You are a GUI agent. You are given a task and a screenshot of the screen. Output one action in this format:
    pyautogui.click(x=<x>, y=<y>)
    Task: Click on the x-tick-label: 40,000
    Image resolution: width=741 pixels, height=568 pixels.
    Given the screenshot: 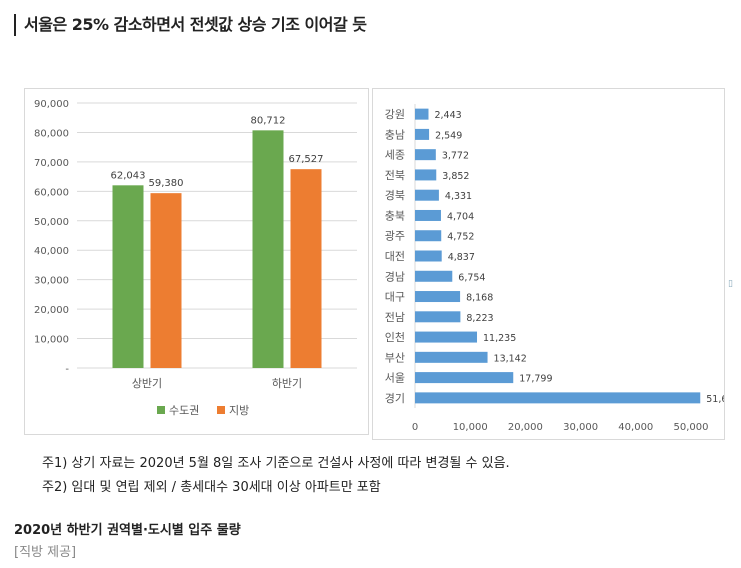 What is the action you would take?
    pyautogui.click(x=635, y=427)
    